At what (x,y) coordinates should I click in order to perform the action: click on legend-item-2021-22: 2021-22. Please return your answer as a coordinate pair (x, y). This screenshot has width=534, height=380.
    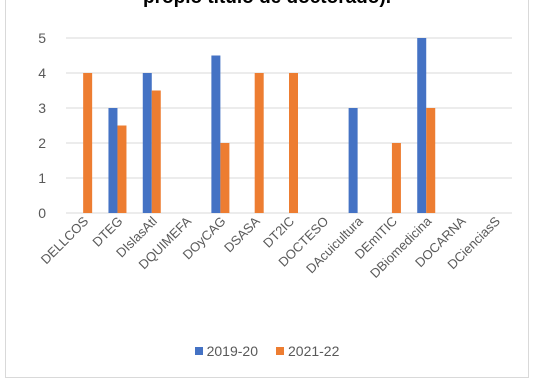
    Looking at the image, I should click on (307, 351).